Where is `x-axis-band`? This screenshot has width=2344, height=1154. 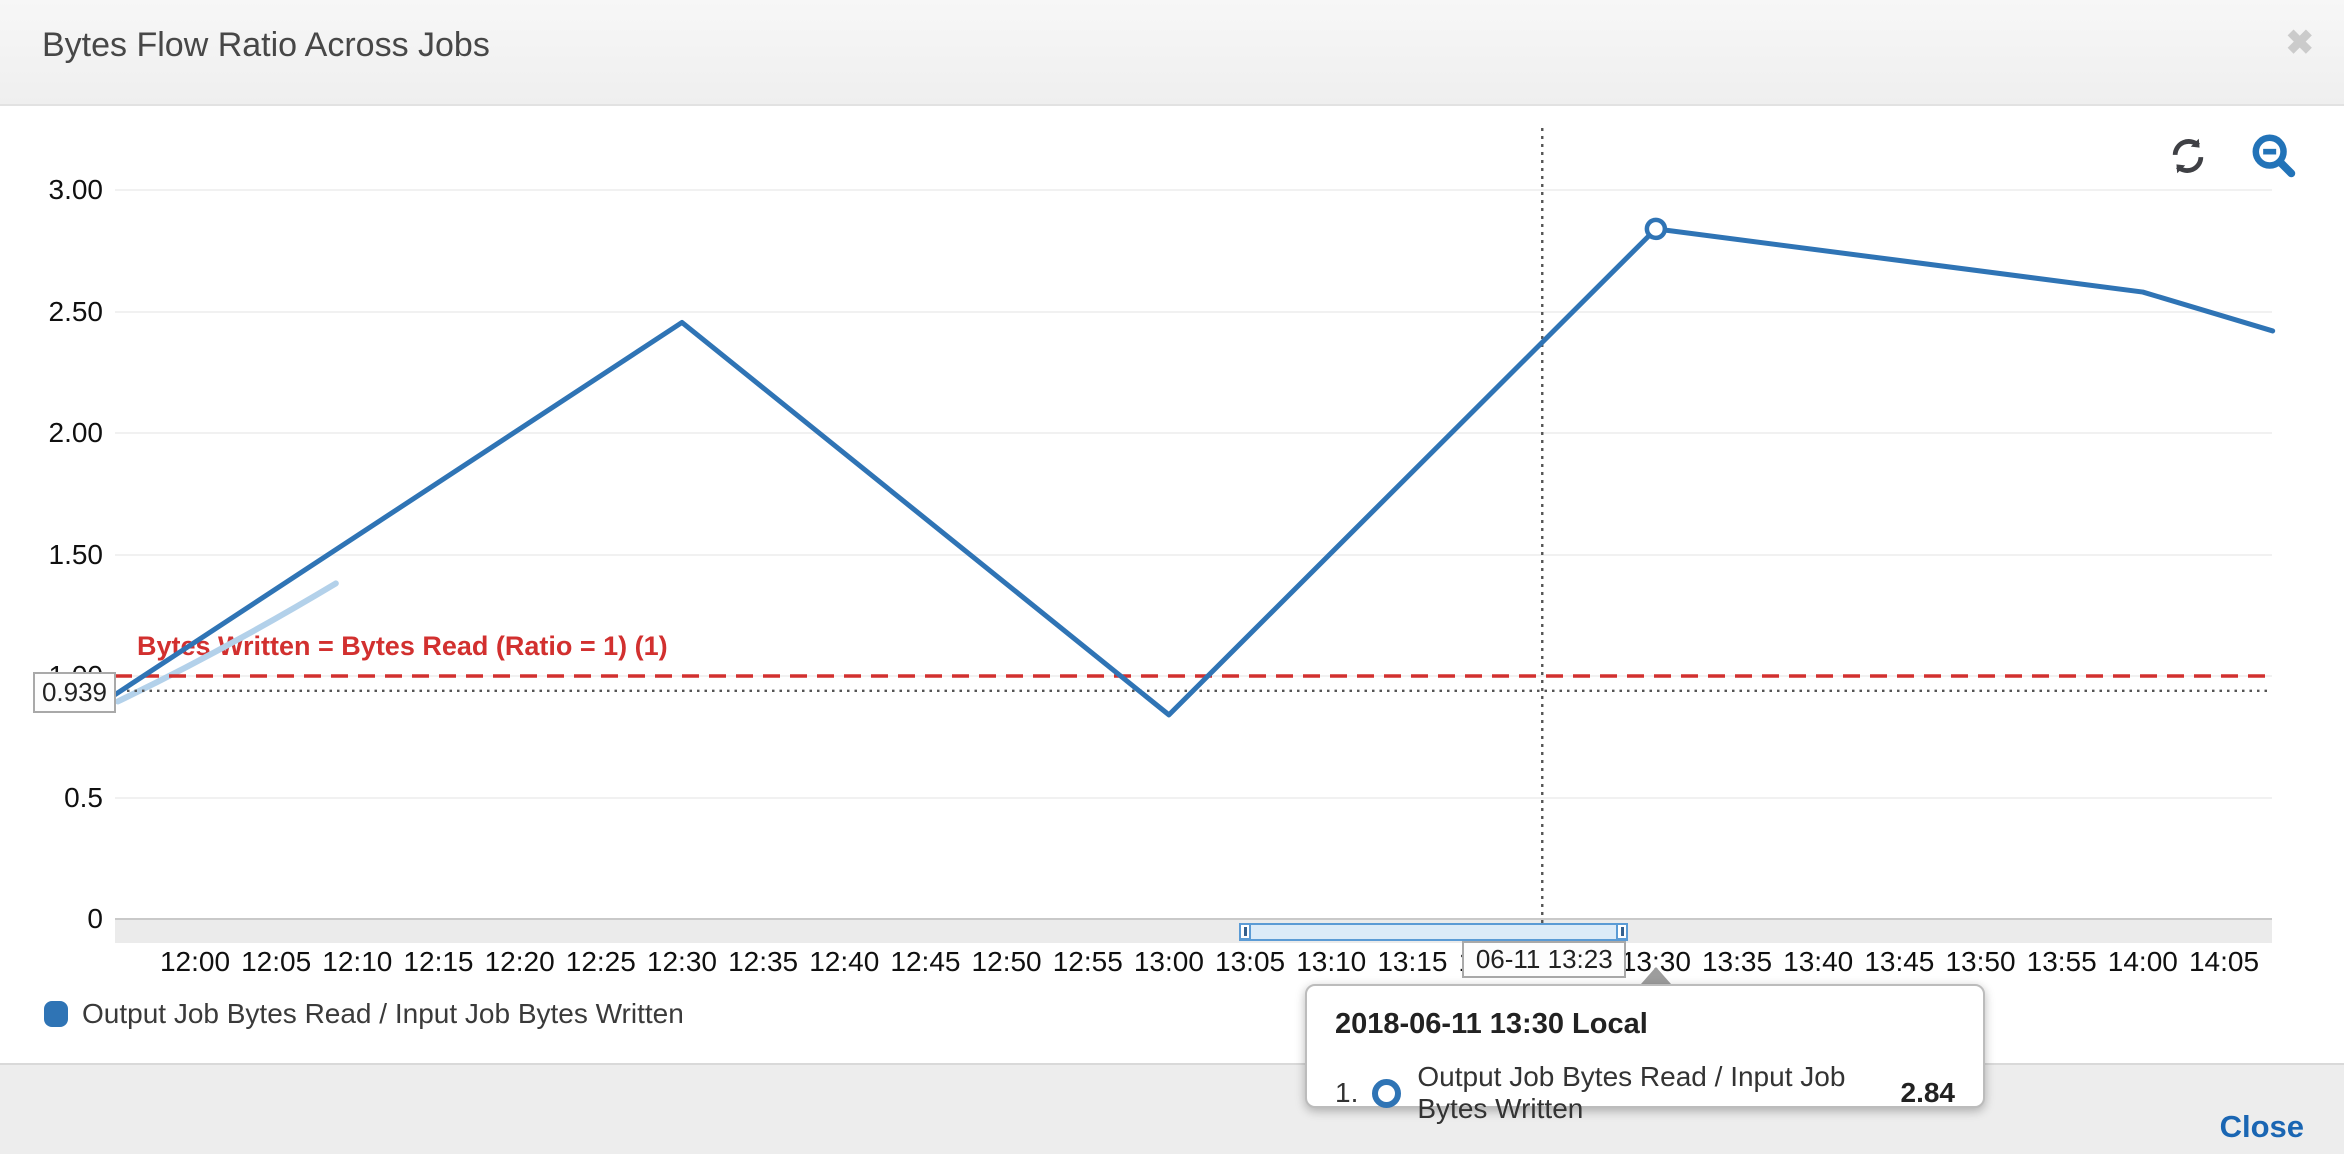 x-axis-band is located at coordinates (1193, 931).